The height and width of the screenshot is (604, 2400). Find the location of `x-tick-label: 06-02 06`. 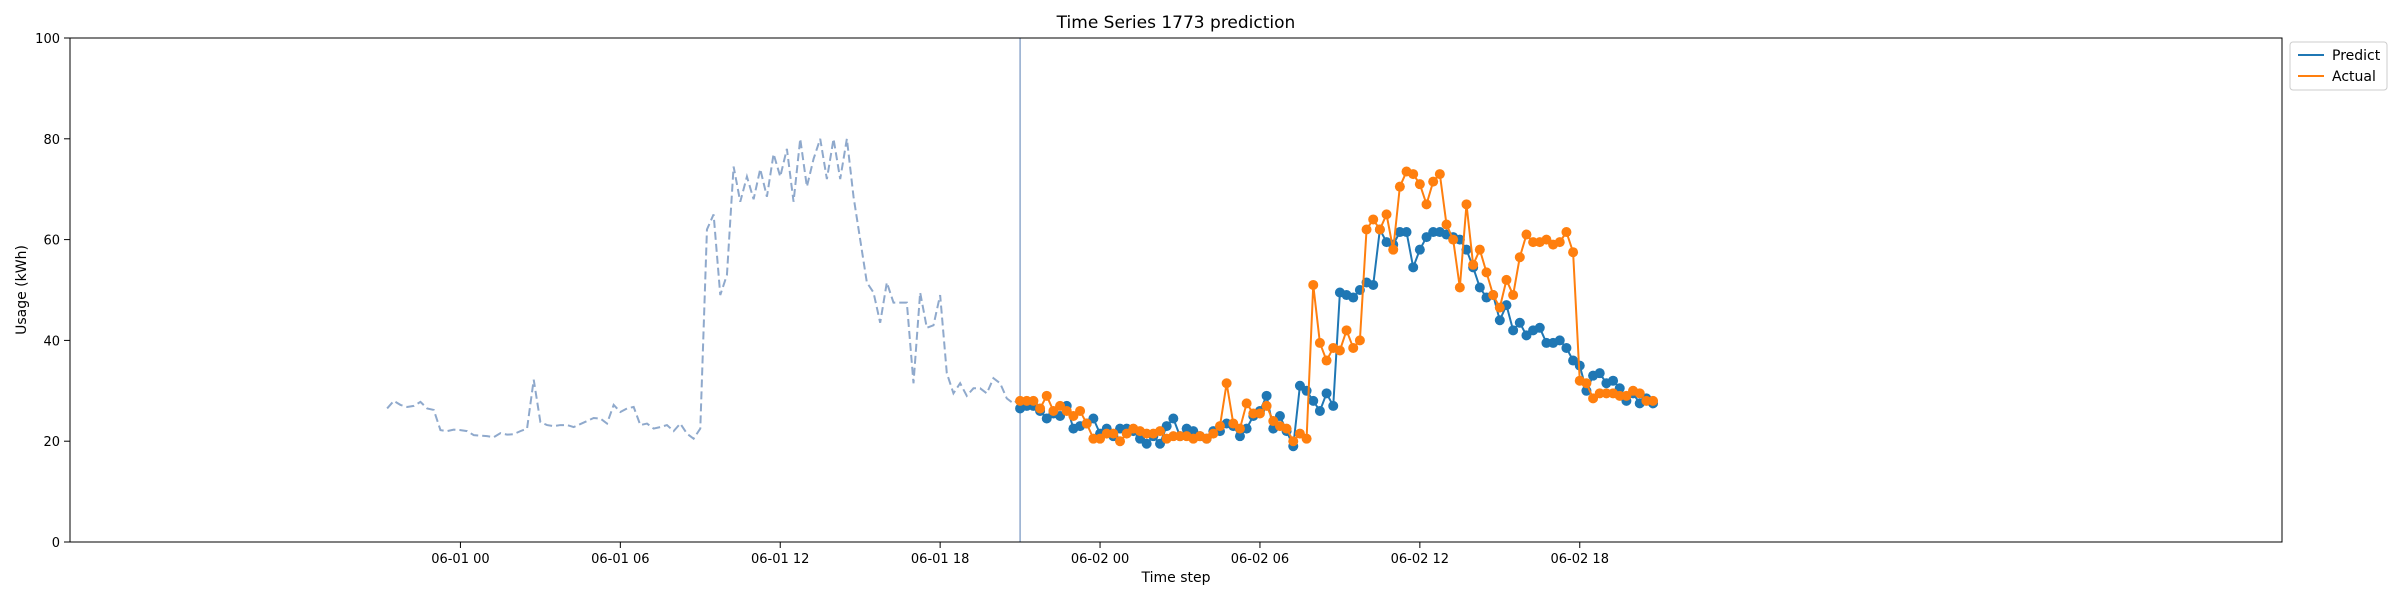

x-tick-label: 06-02 06 is located at coordinates (1260, 559).